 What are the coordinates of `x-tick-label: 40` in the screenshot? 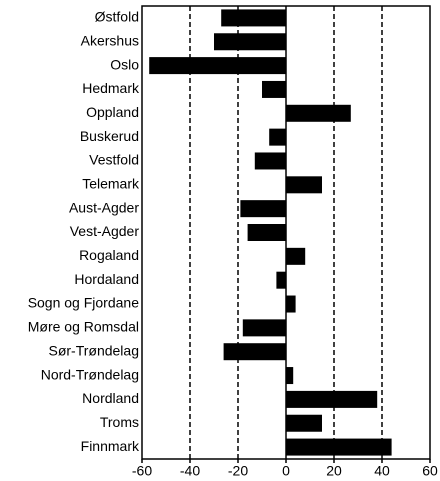 It's located at (382, 471).